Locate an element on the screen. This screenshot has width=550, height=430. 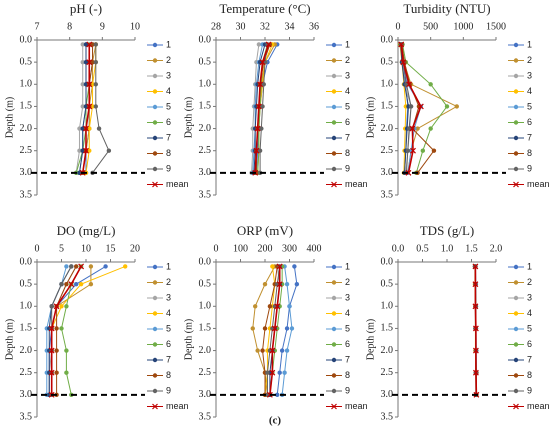
legend-label: 3 is located at coordinates (168, 75).